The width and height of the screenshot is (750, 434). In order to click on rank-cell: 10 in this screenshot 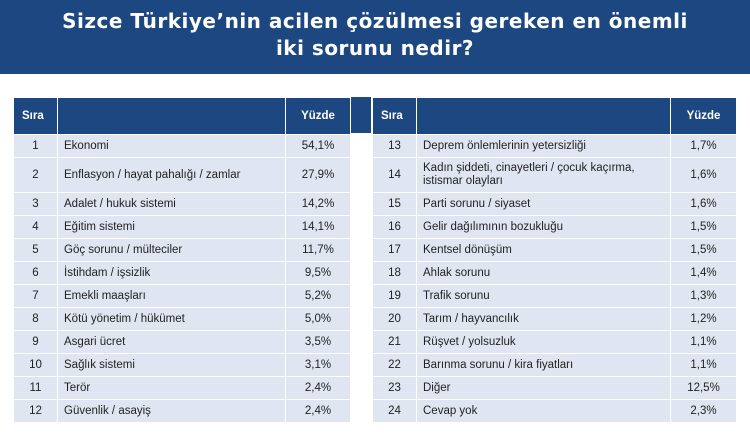, I will do `click(35, 365)`.